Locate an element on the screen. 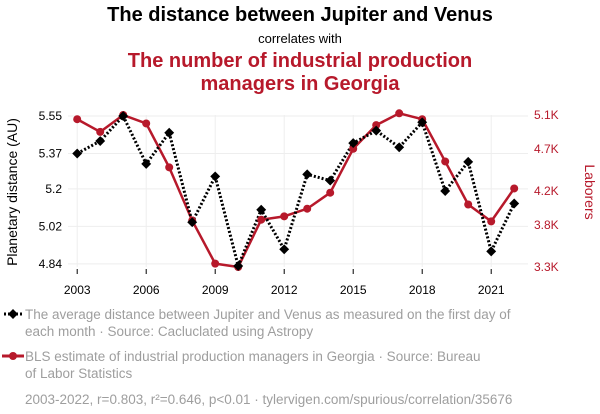 The height and width of the screenshot is (414, 600). chart-title: The distance between Jupiter and Venus is located at coordinates (300, 15).